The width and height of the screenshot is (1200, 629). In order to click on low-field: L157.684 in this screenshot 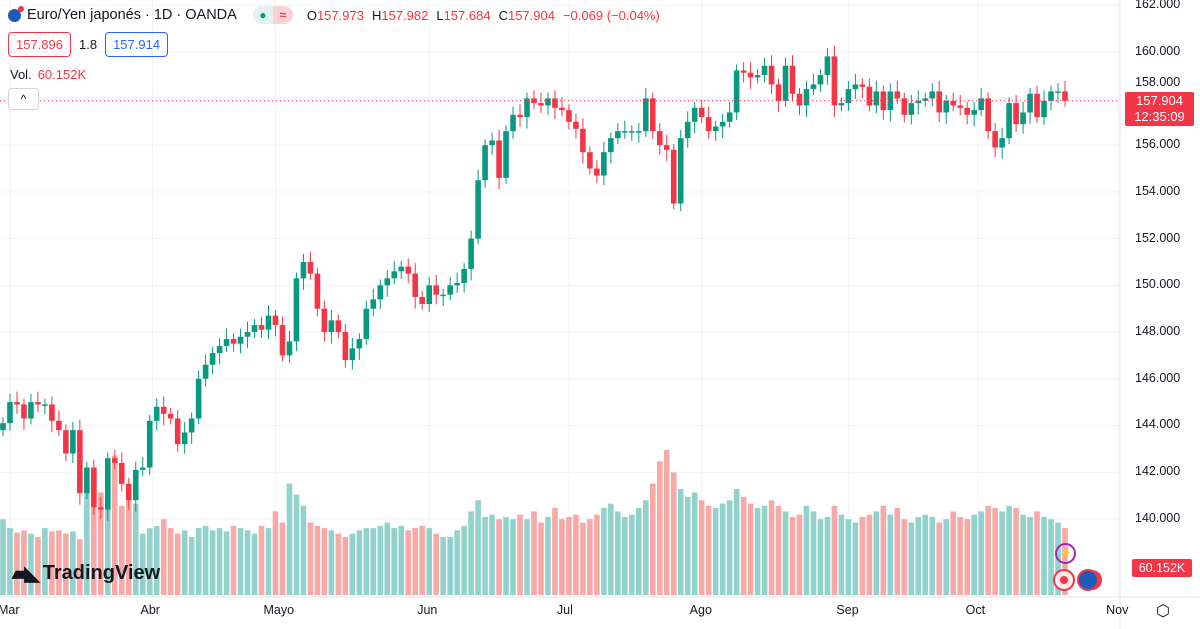, I will do `click(463, 15)`.